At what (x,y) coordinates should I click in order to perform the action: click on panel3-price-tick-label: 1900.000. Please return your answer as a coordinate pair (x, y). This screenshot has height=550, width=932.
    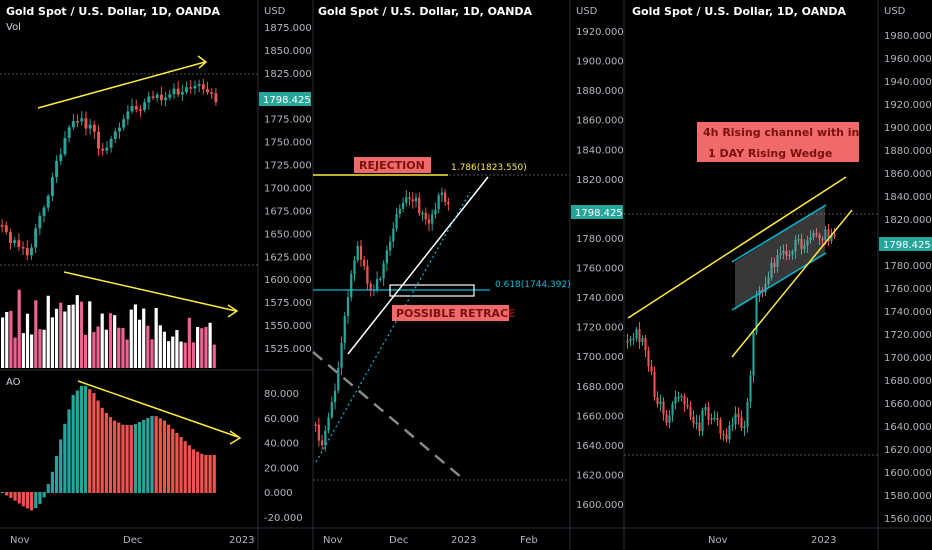
    Looking at the image, I should click on (908, 128).